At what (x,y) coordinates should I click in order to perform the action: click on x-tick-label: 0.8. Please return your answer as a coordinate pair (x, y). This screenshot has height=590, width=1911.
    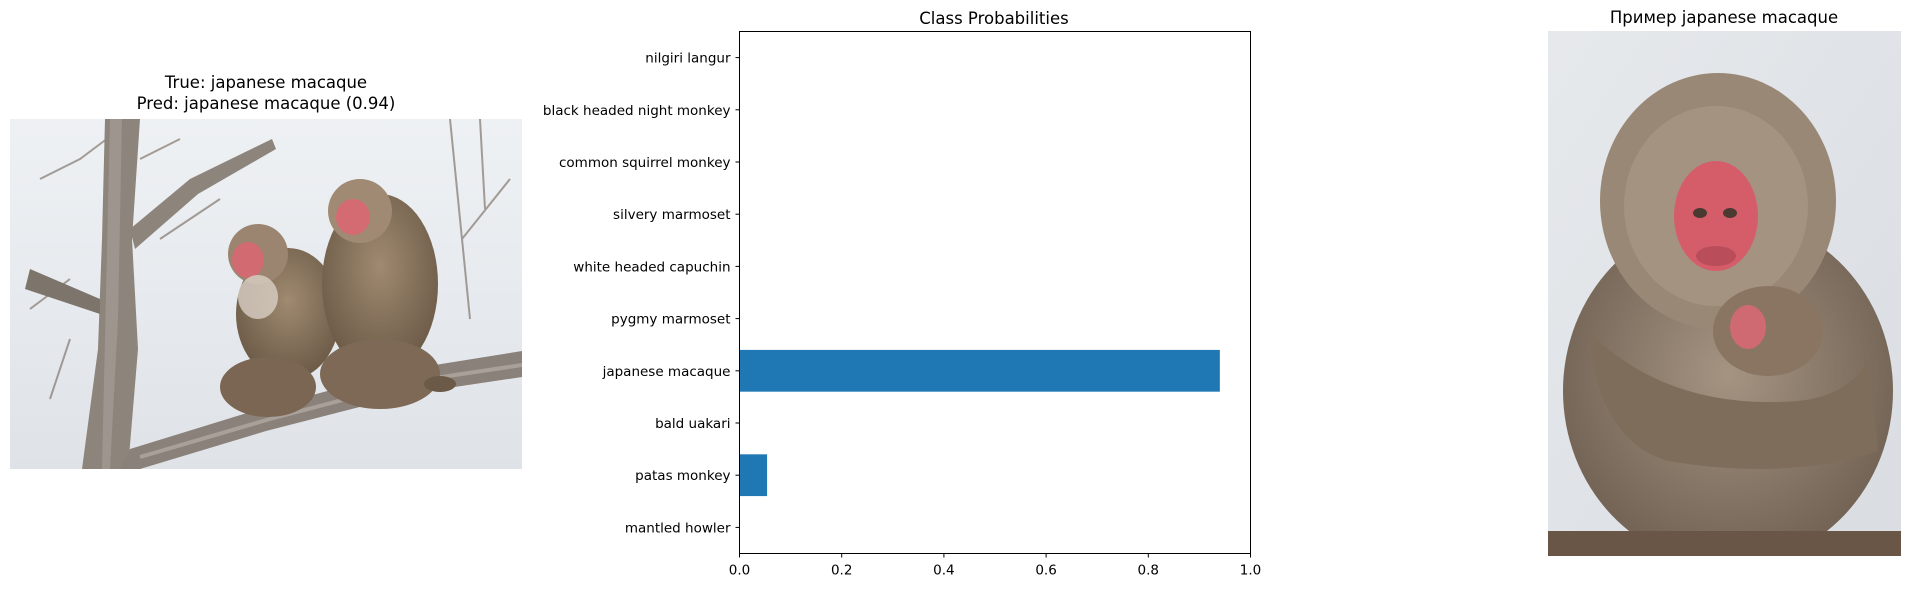
    Looking at the image, I should click on (1148, 571).